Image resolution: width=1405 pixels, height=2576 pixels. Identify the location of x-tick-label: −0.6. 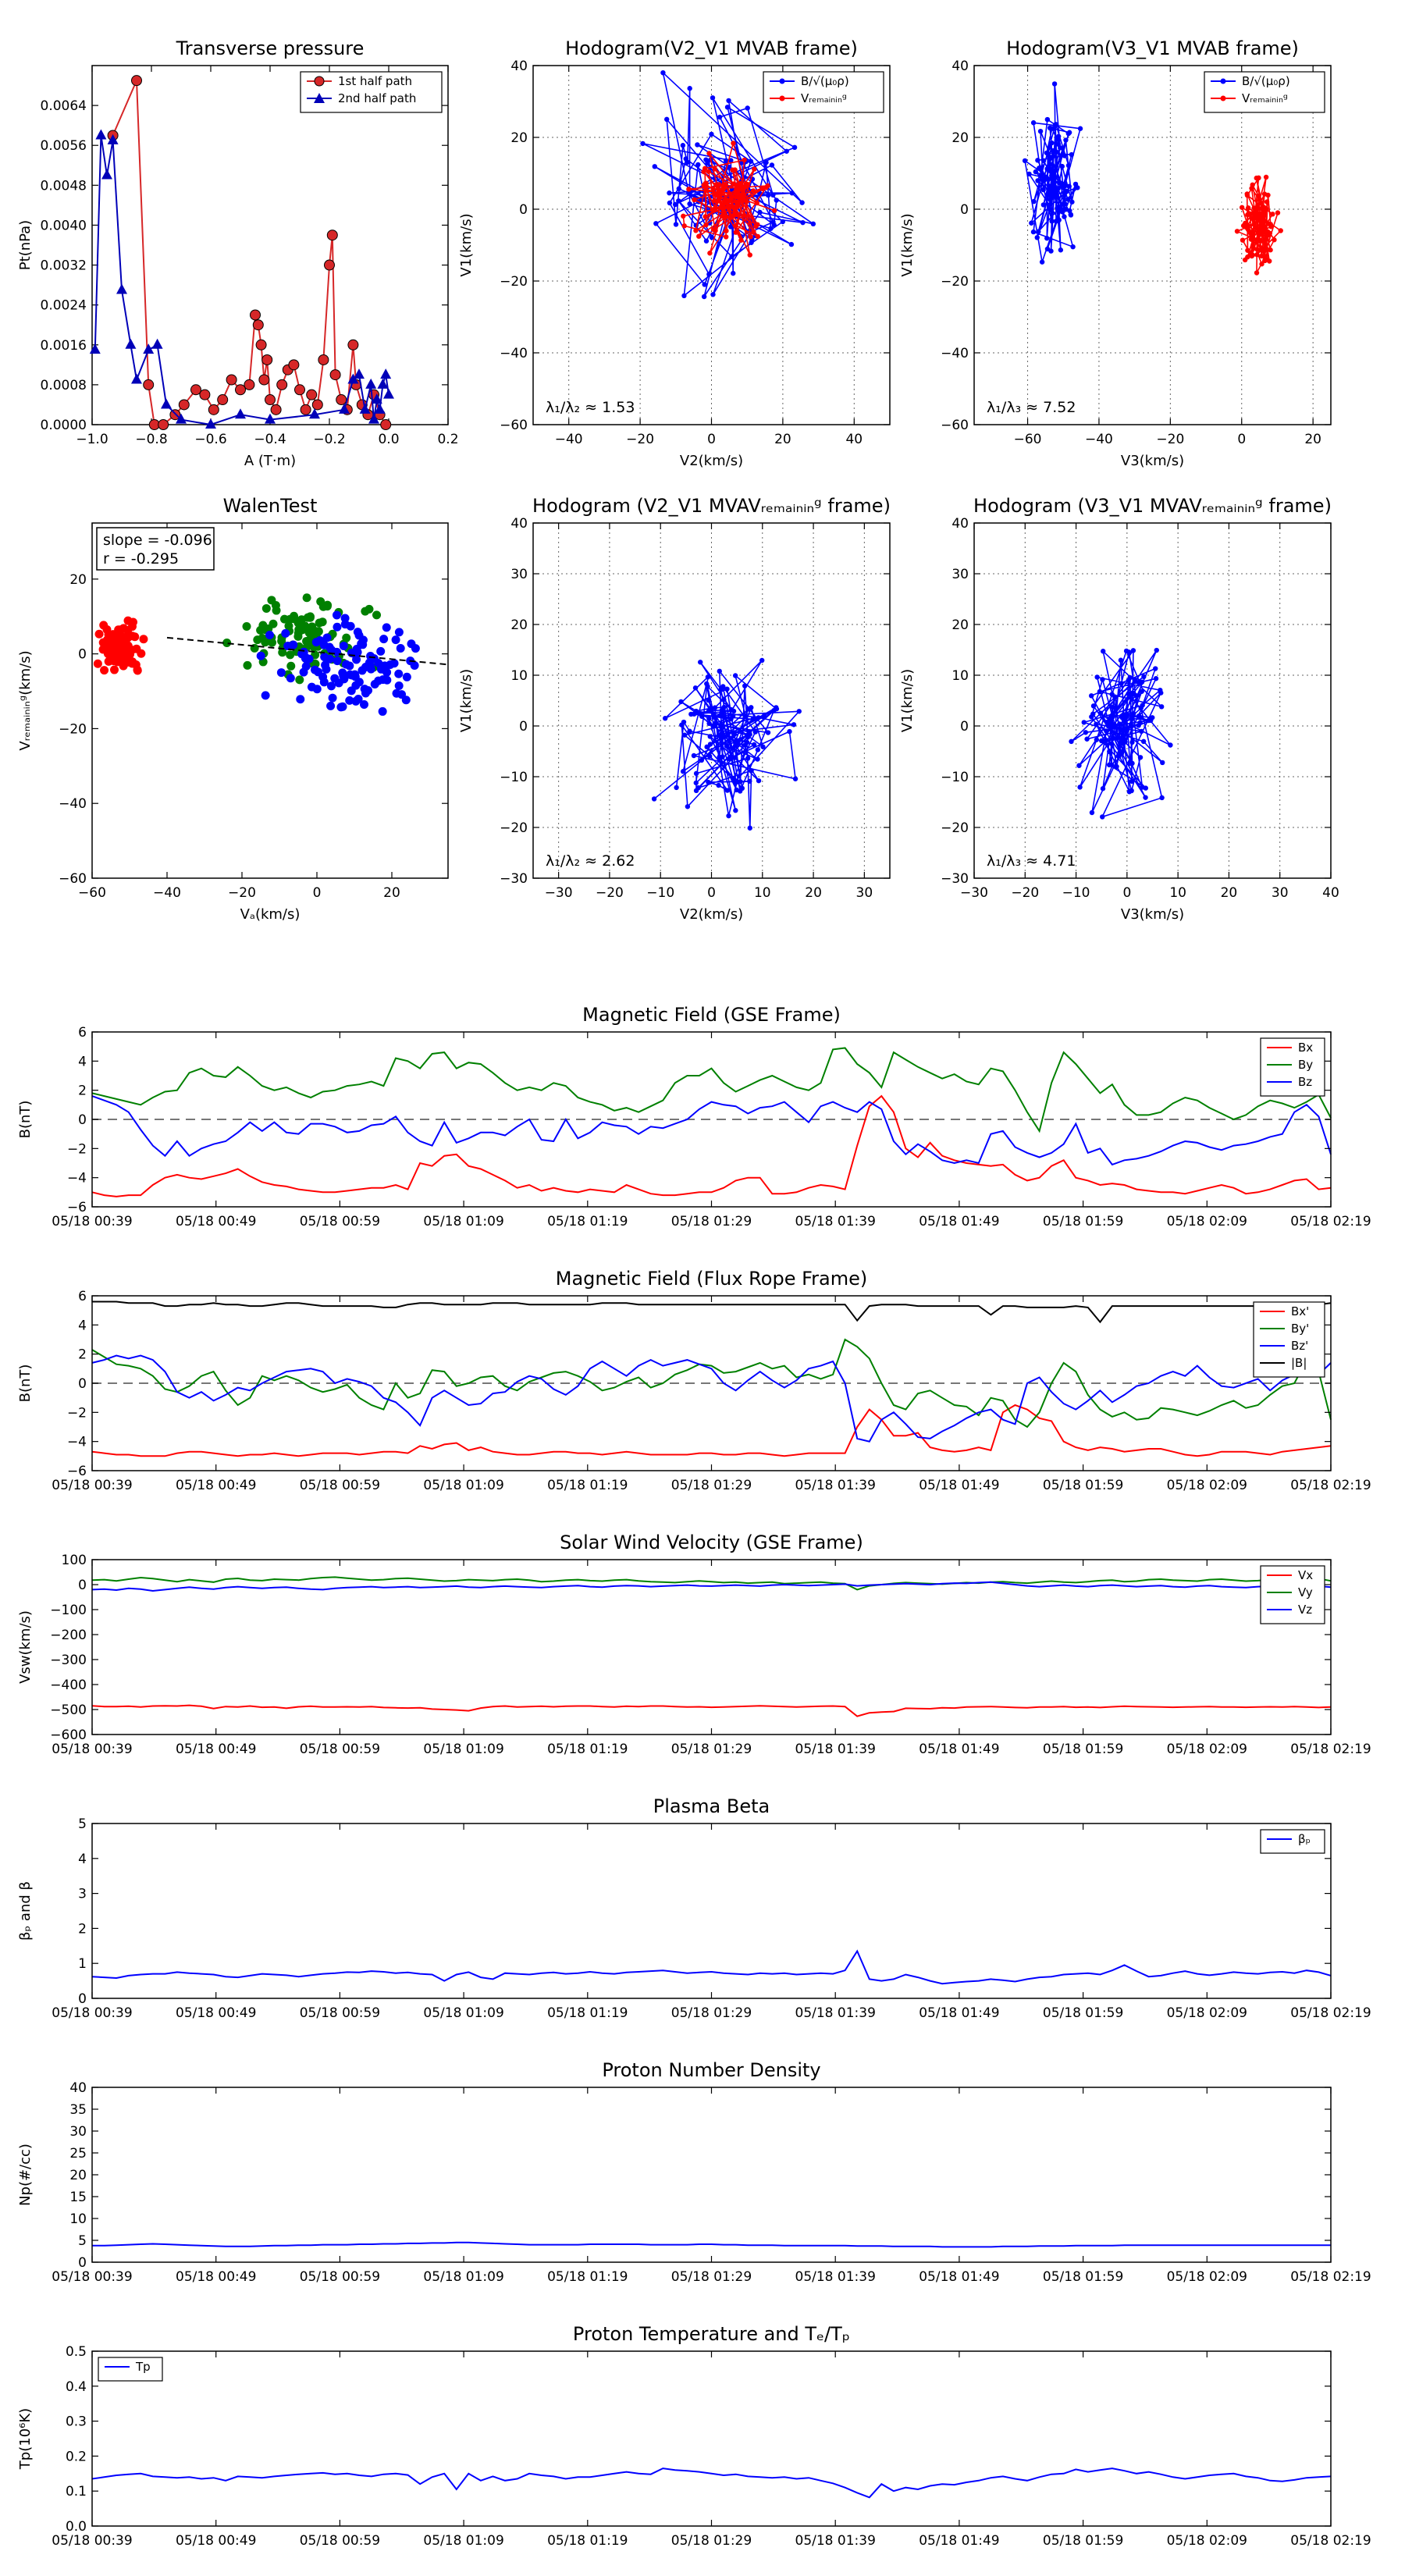
(210, 439).